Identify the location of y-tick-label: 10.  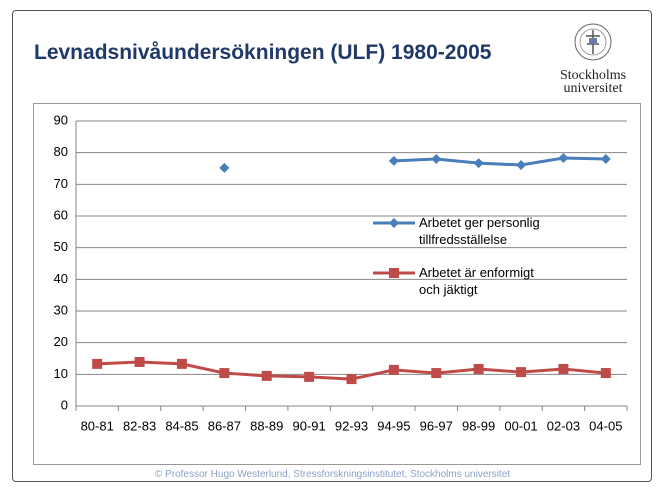
(61, 373).